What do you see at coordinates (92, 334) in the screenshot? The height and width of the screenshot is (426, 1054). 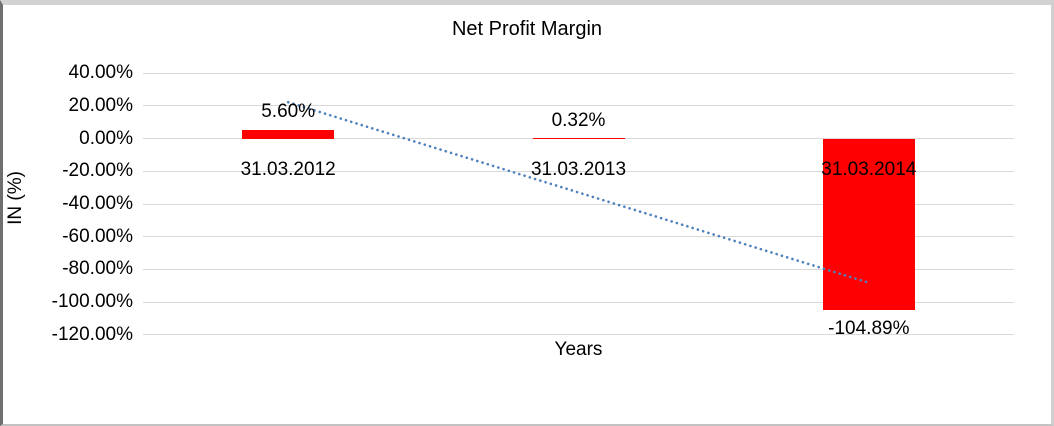 I see `y-axis-tick-label: -120.00%` at bounding box center [92, 334].